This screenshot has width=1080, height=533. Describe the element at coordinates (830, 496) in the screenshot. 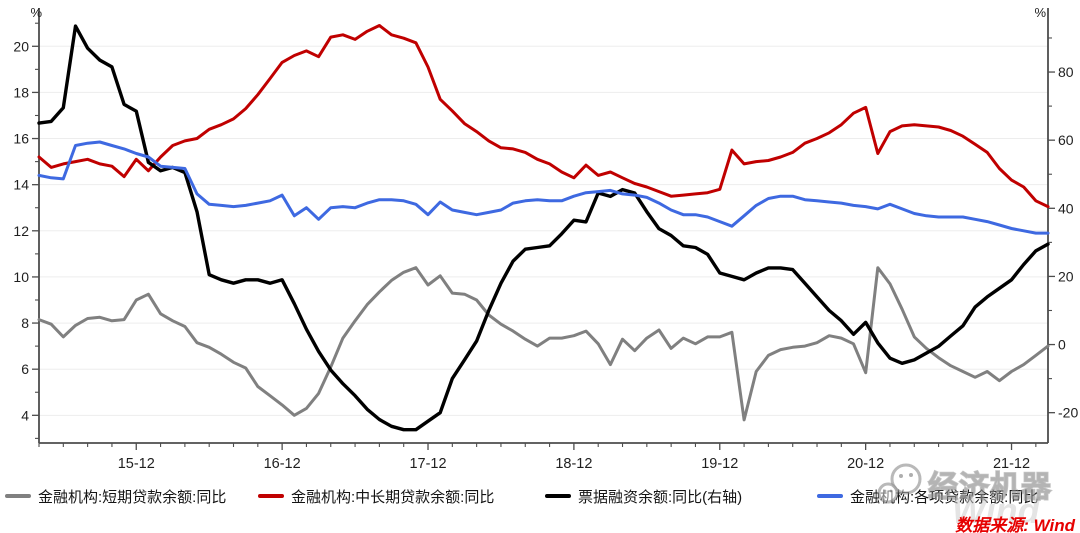

I see `legend-marker-blue` at that location.